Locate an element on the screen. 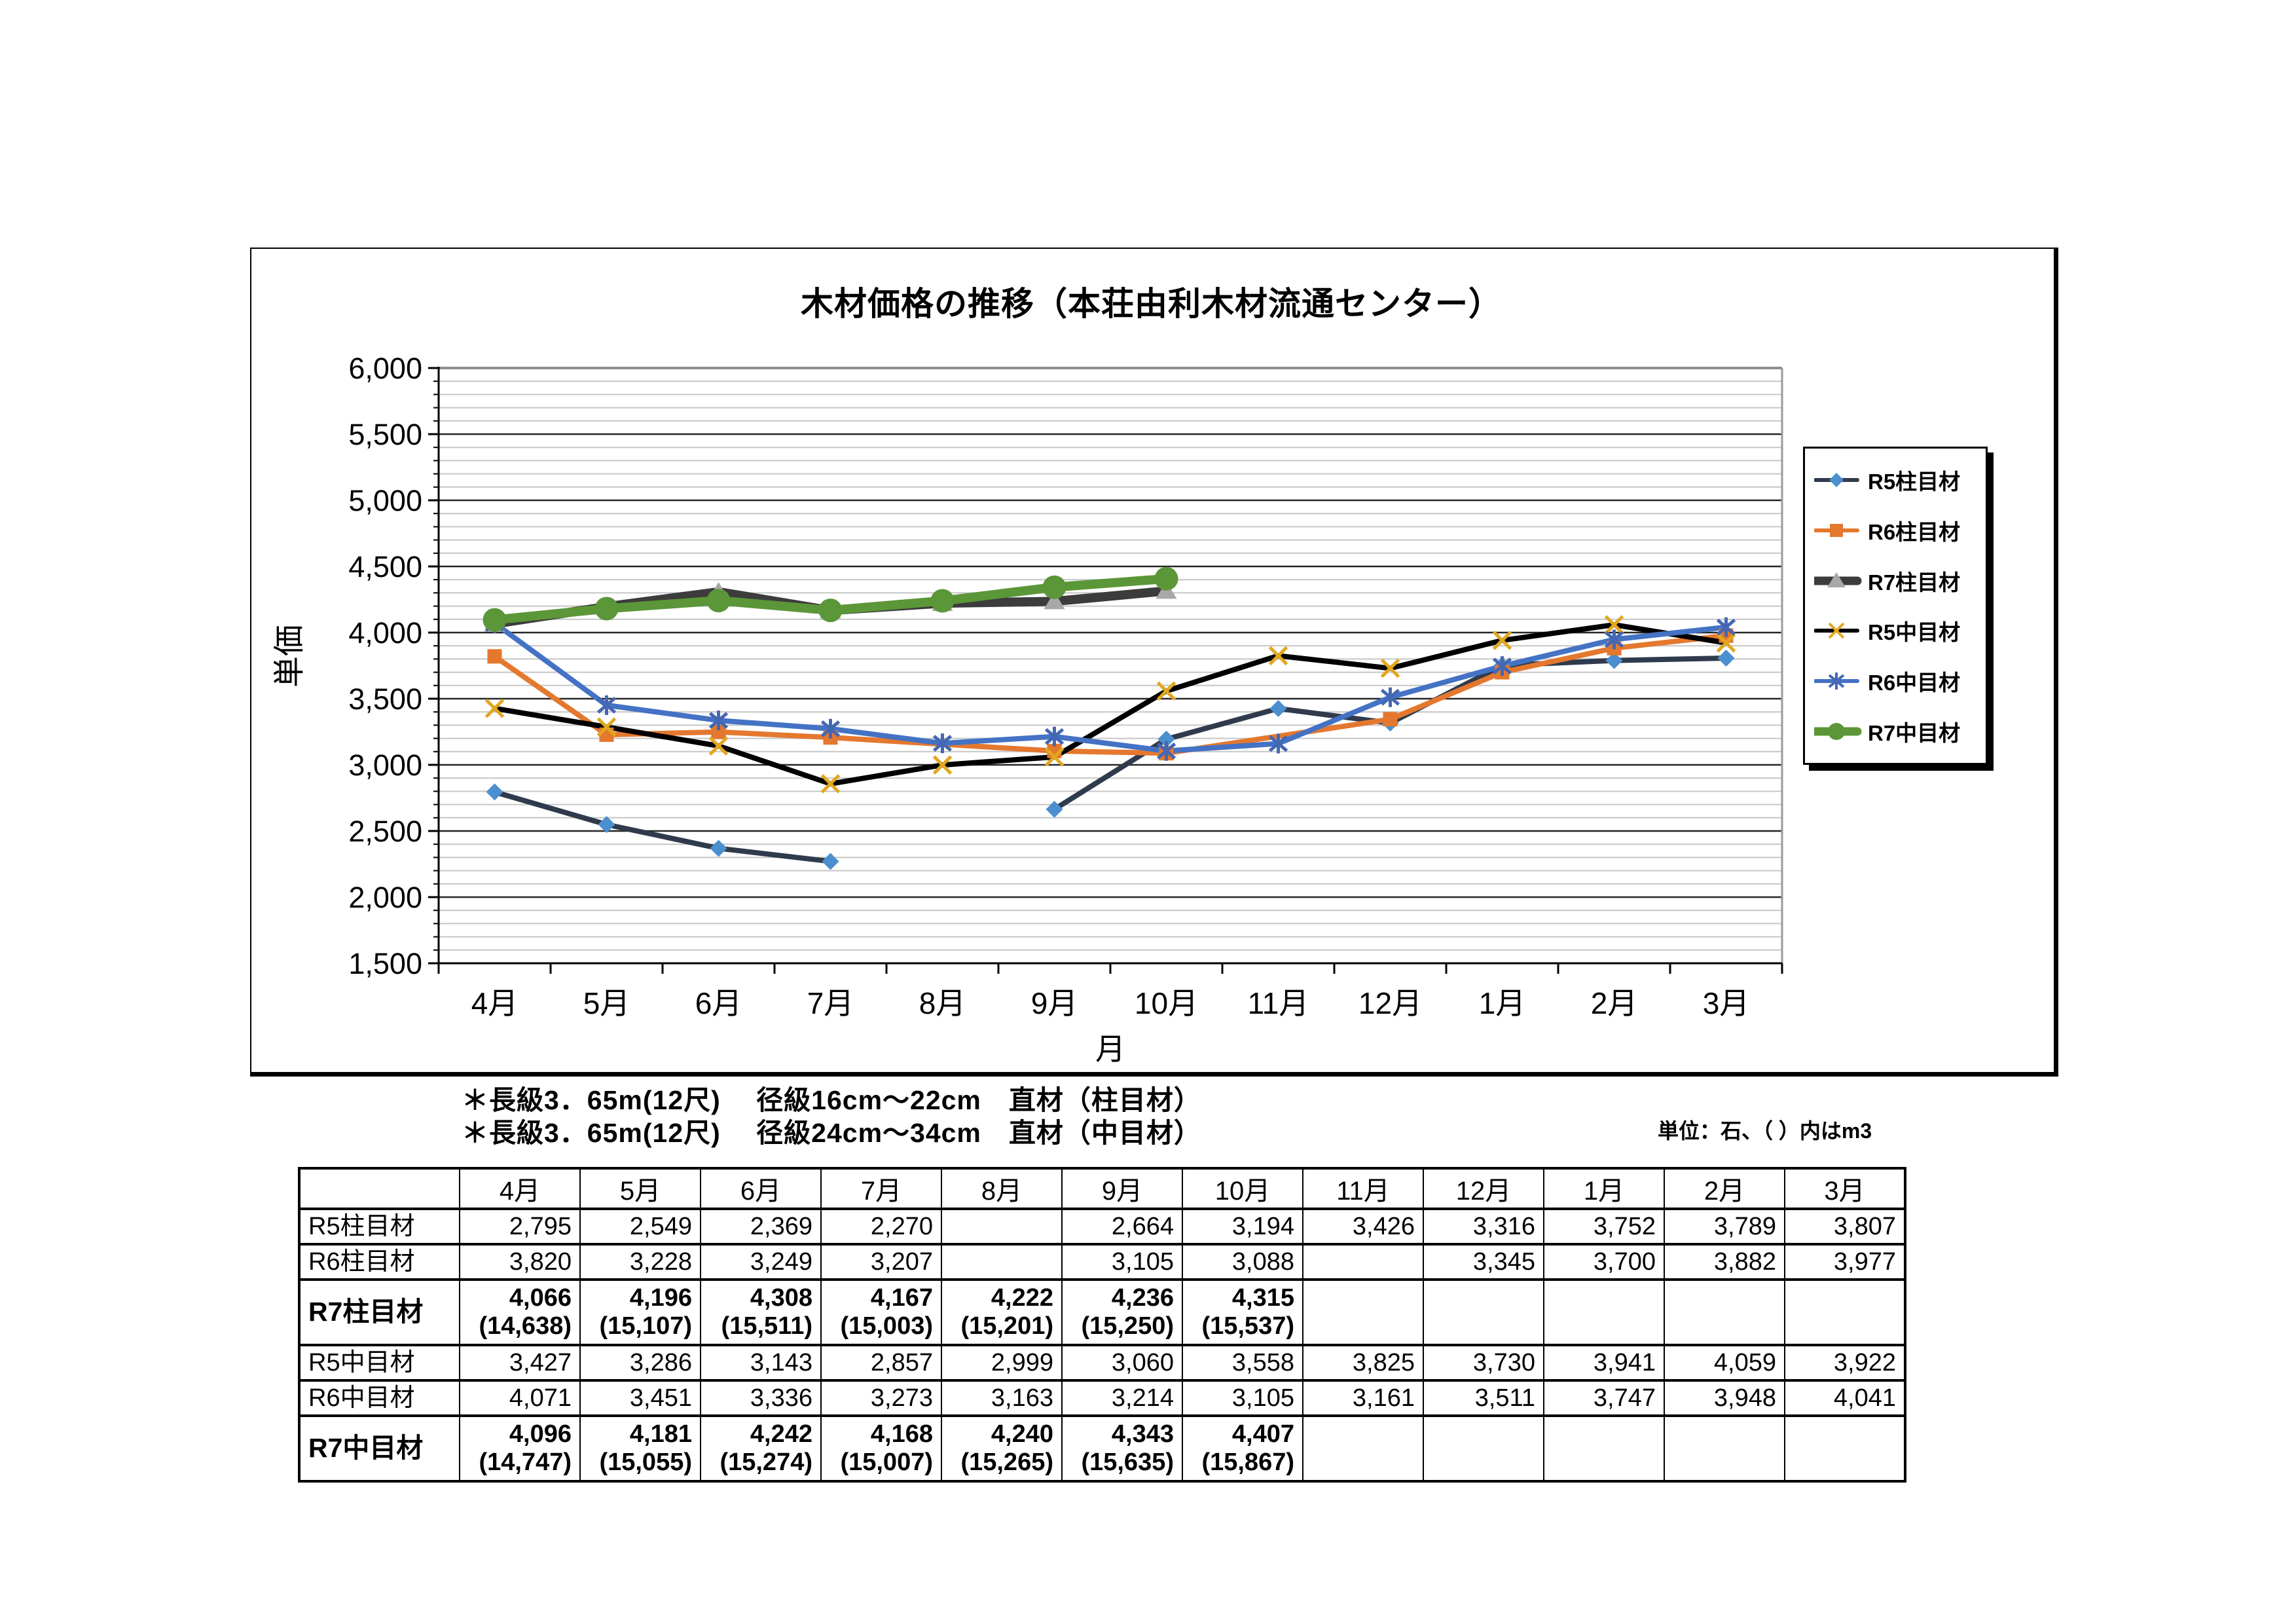 This screenshot has height=1624, width=2296. table-cell: 4,240 (15,265) is located at coordinates (1002, 1448).